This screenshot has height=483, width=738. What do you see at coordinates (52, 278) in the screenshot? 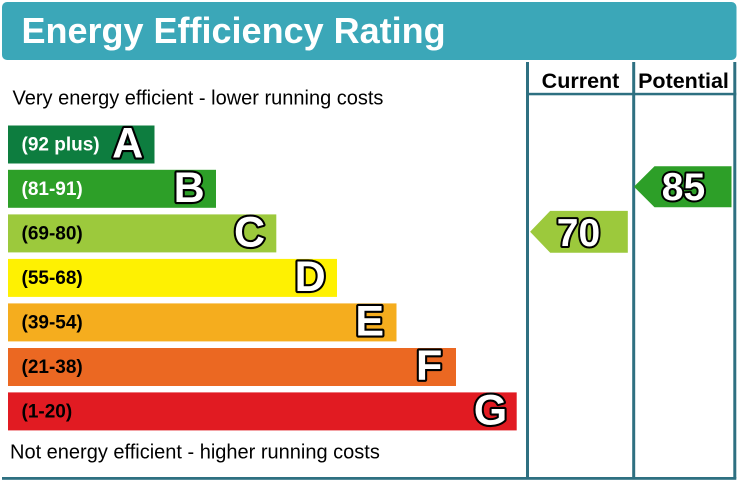
I see `svg-text: (55-68)` at bounding box center [52, 278].